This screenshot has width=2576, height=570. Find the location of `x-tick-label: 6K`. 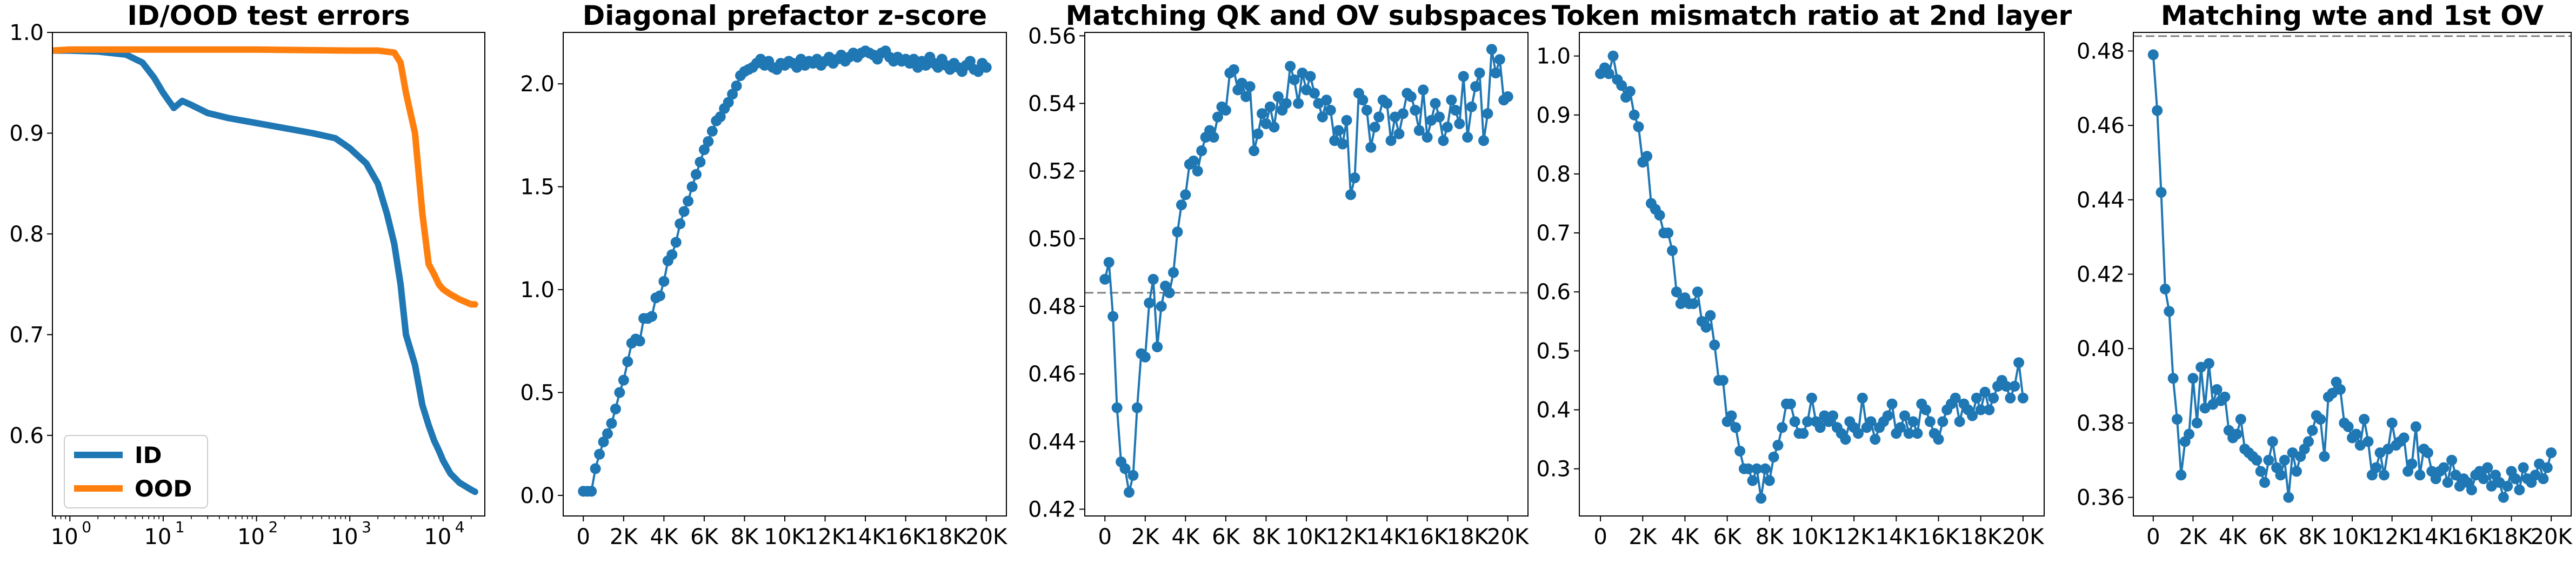

x-tick-label: 6K is located at coordinates (1727, 537).